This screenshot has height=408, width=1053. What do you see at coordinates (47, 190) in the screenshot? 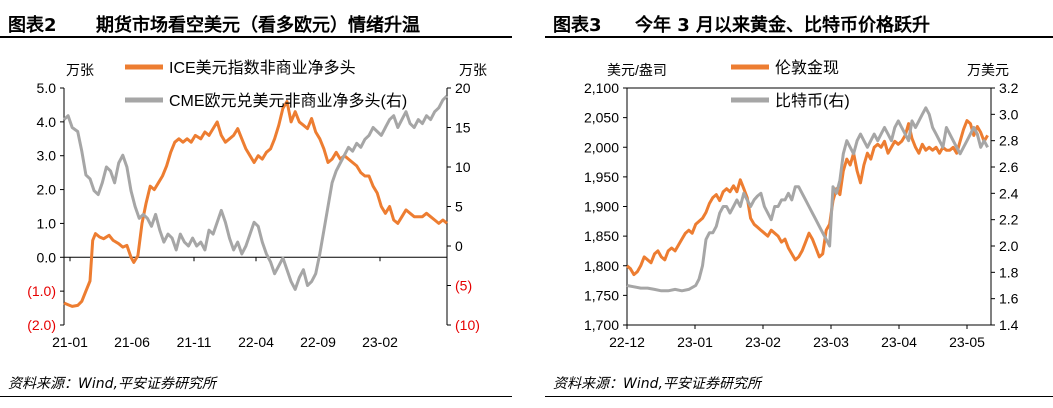
I see `y-left-tick-label: 2.0` at bounding box center [47, 190].